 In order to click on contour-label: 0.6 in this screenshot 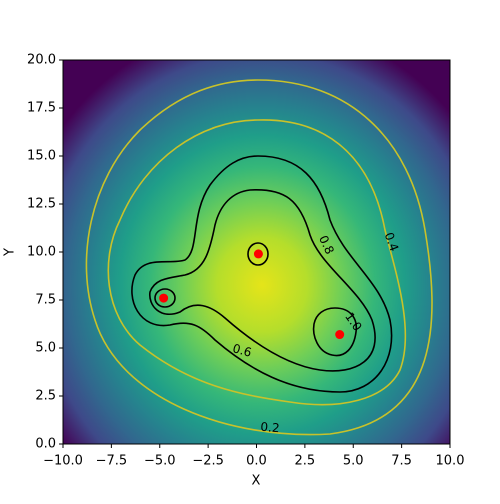, I will do `click(242, 350)`.